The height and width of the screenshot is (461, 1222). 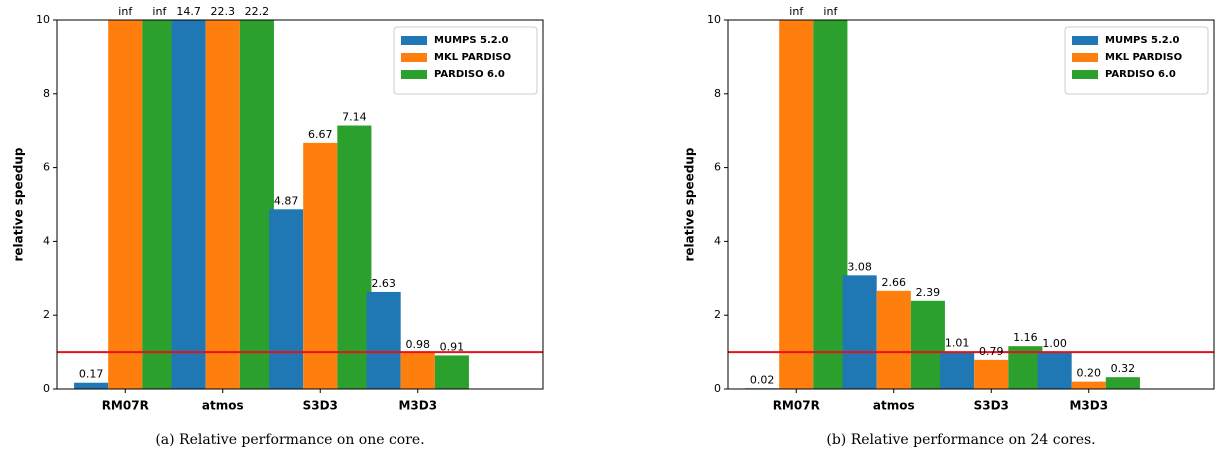 I want to click on value-label: 22.3, so click(x=223, y=11).